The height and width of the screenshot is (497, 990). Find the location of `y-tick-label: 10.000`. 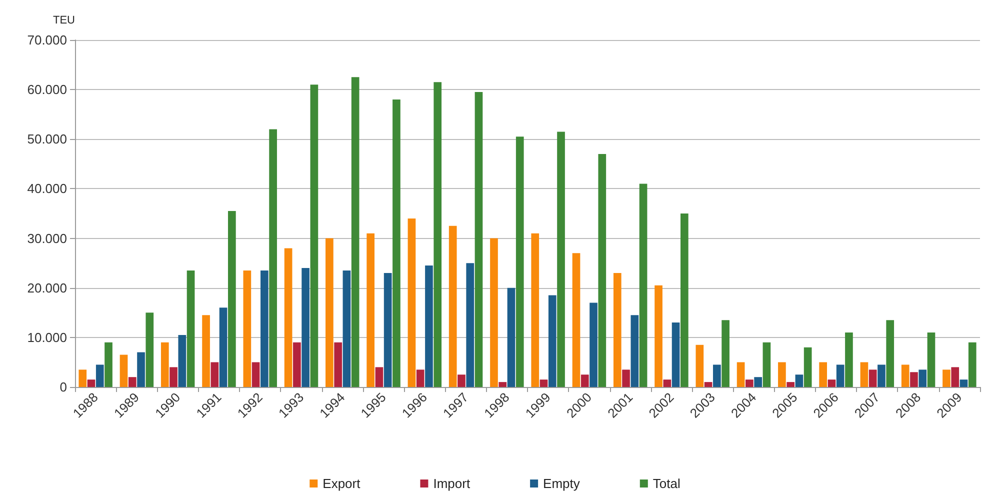

y-tick-label: 10.000 is located at coordinates (47, 337).